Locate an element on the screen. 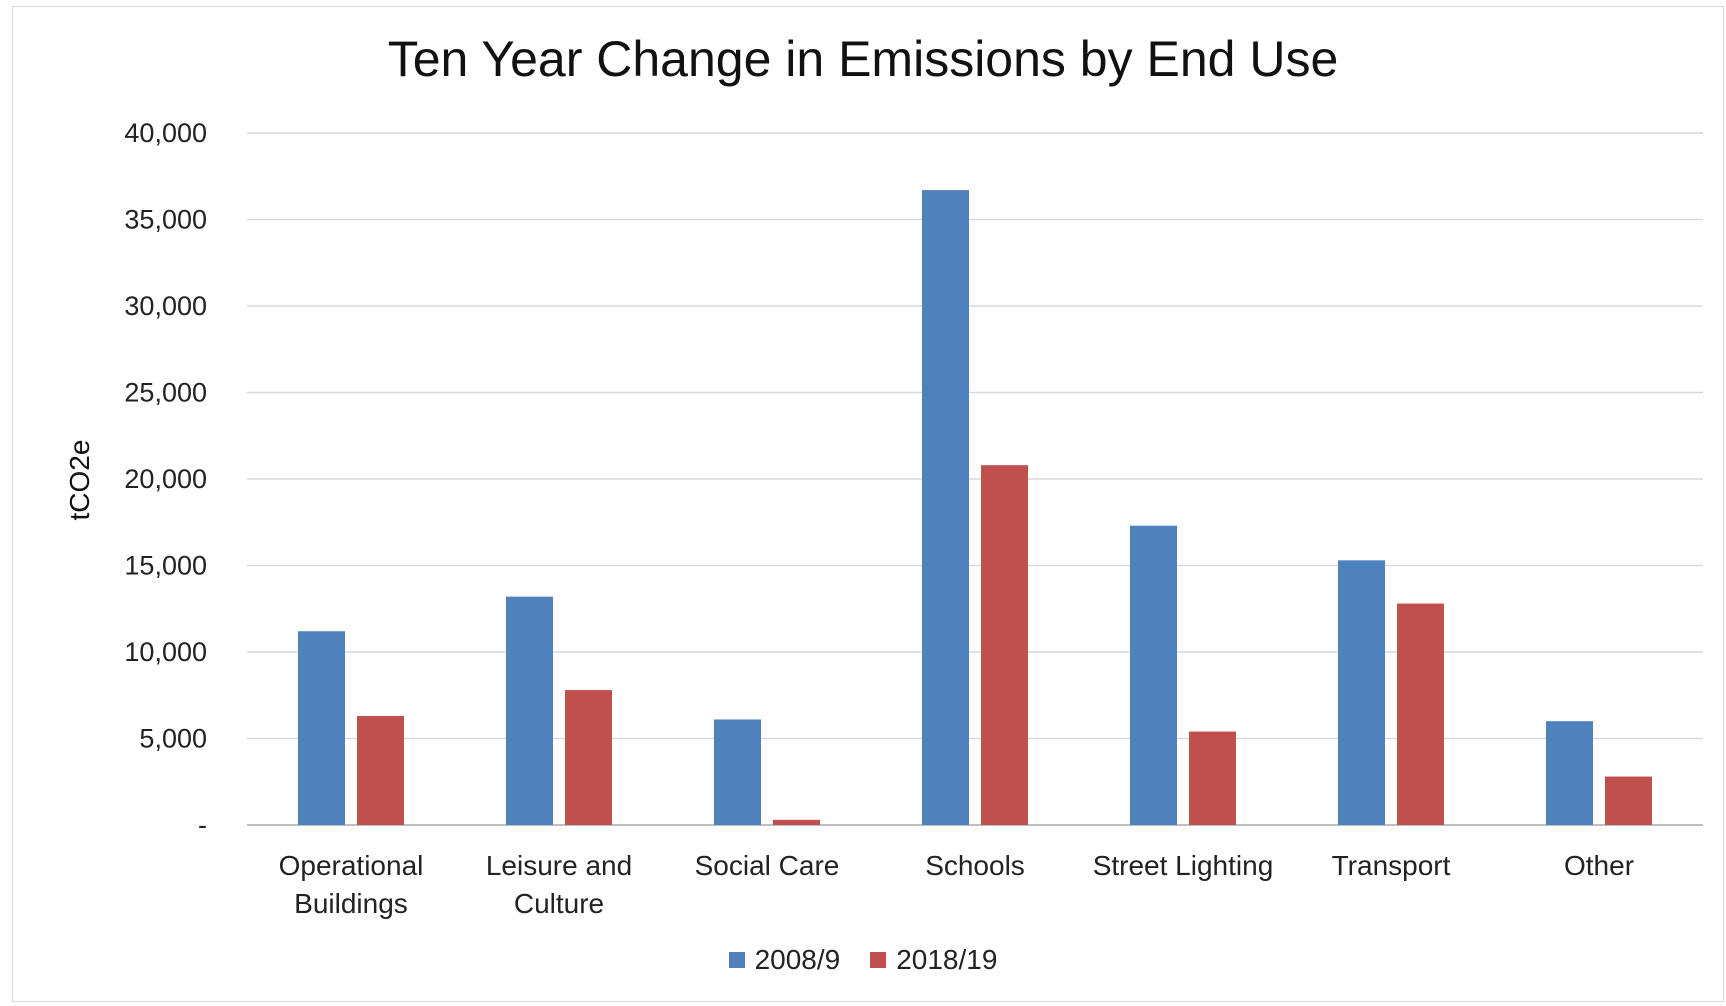 The width and height of the screenshot is (1726, 1006). x-tick-label: Operational is located at coordinates (351, 865).